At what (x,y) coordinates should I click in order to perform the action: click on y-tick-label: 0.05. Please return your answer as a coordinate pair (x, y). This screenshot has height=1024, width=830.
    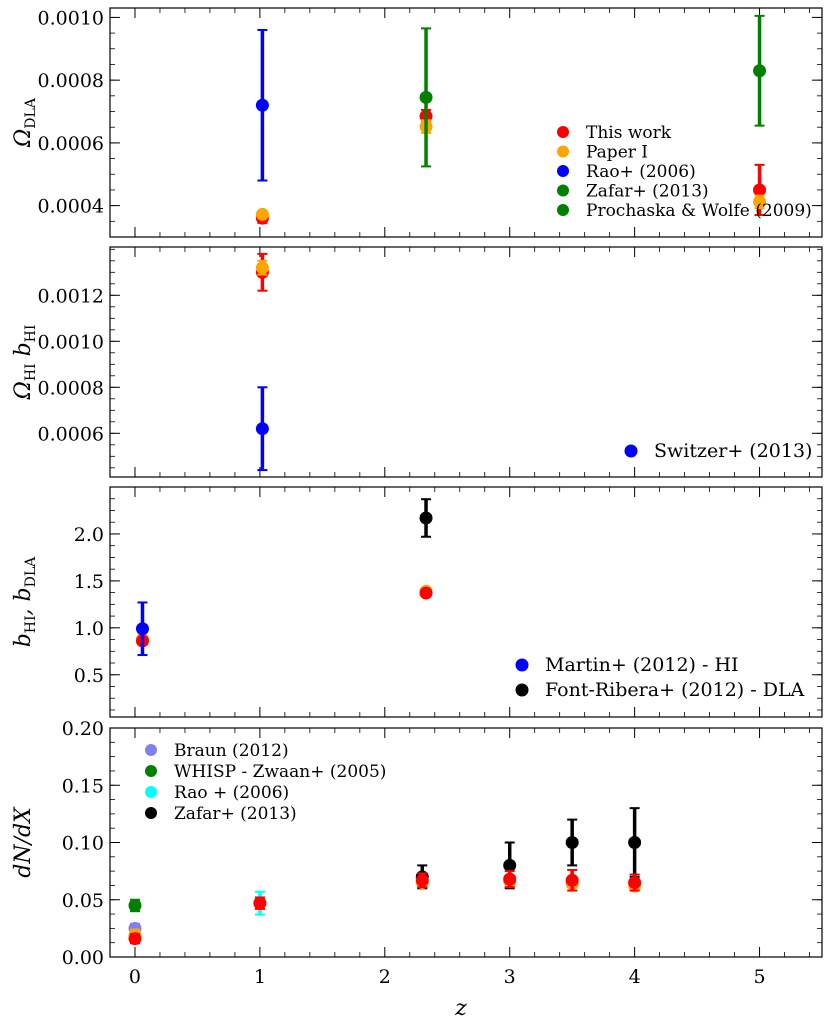
    Looking at the image, I should click on (83, 901).